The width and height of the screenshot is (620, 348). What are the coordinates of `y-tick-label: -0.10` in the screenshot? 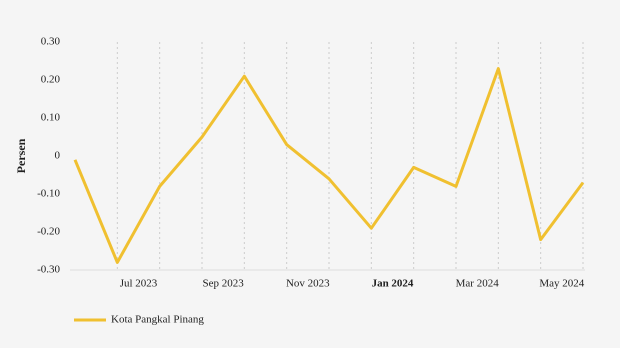 It's located at (48, 194).